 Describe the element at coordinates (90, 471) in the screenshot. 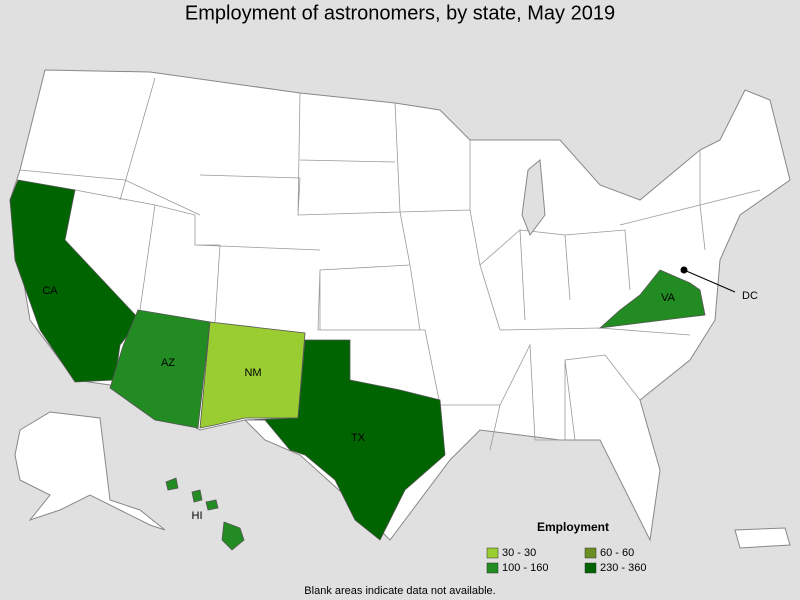

I see `alaska-outline` at that location.